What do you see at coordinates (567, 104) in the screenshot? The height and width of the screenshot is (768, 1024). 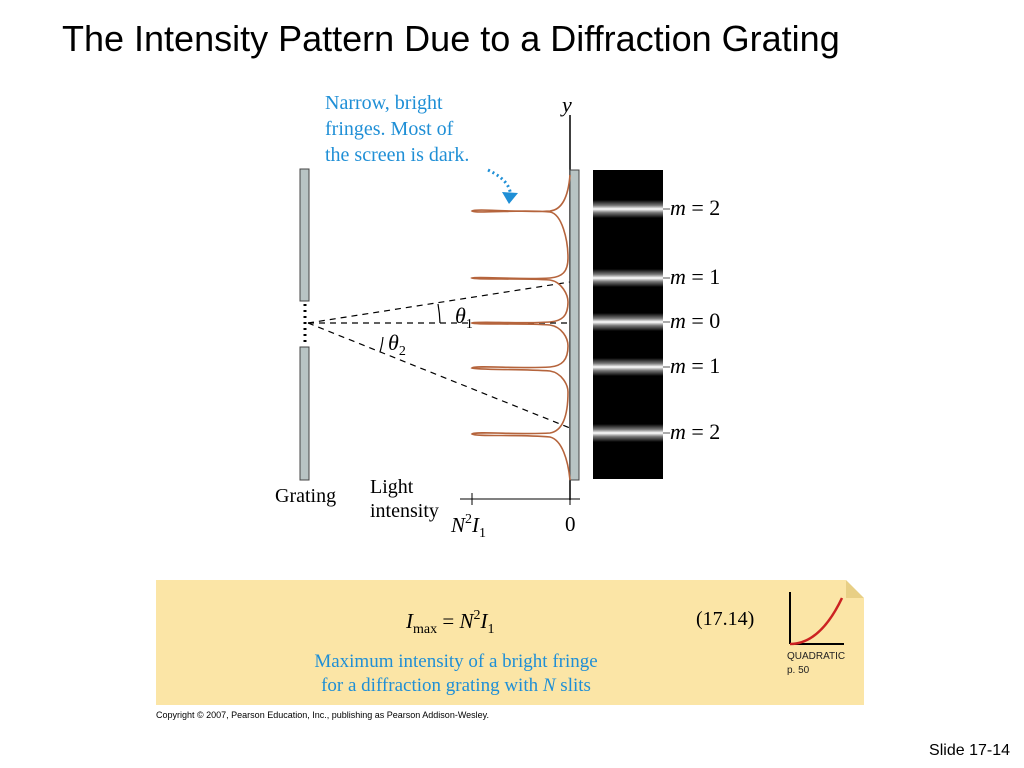 I see `y-axis-label: y` at bounding box center [567, 104].